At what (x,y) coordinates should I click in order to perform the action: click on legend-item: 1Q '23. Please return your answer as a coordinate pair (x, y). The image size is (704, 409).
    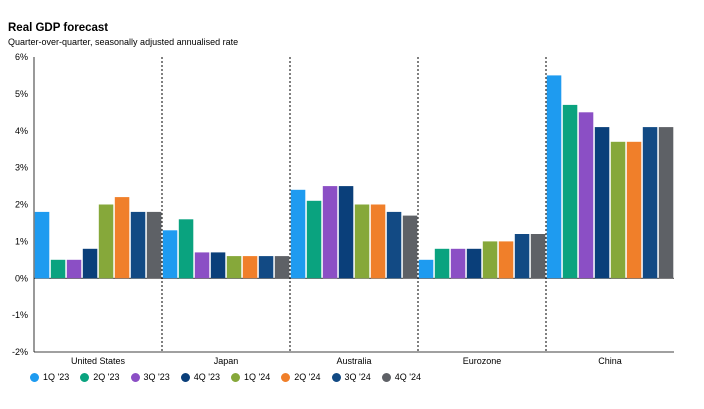
    Looking at the image, I should click on (49, 377).